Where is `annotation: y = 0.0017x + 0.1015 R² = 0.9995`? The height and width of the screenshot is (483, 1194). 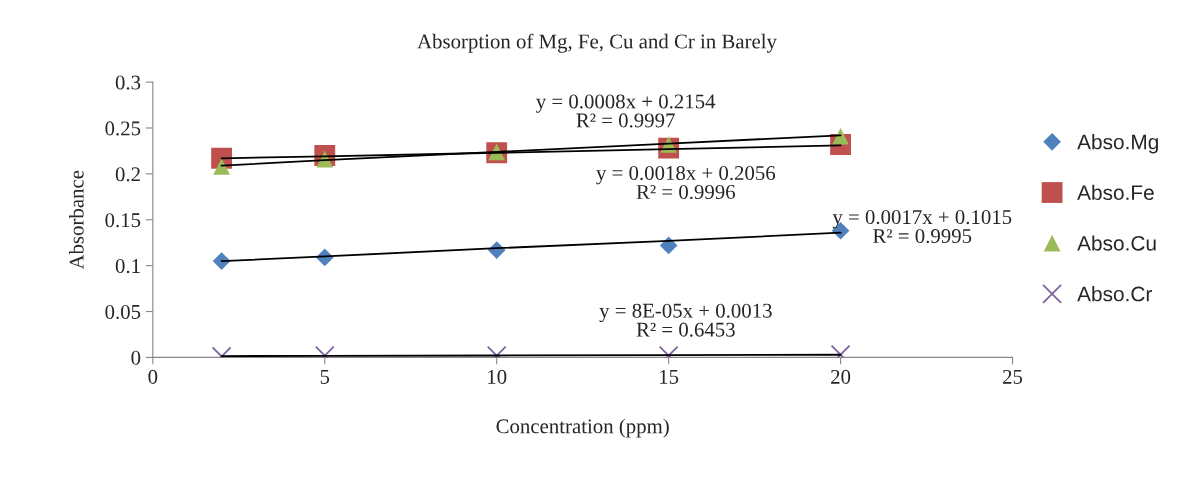 annotation: y = 0.0017x + 0.1015 R² = 0.9995 is located at coordinates (922, 227).